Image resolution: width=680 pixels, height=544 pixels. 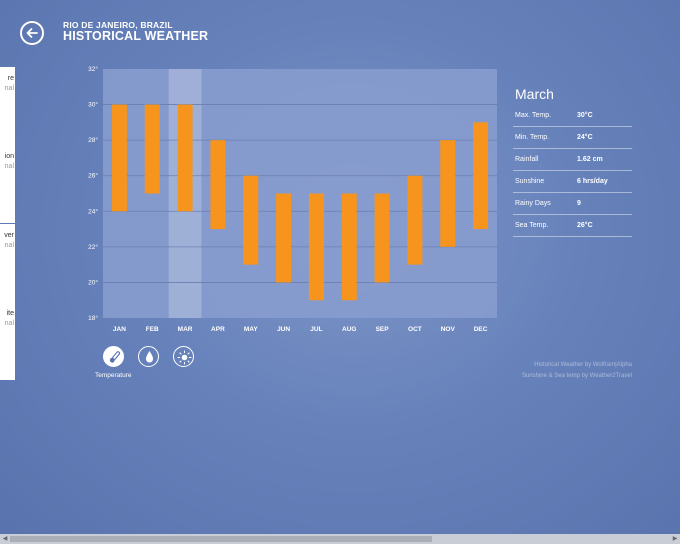 What do you see at coordinates (10, 78) in the screenshot?
I see `side-card-title: re` at bounding box center [10, 78].